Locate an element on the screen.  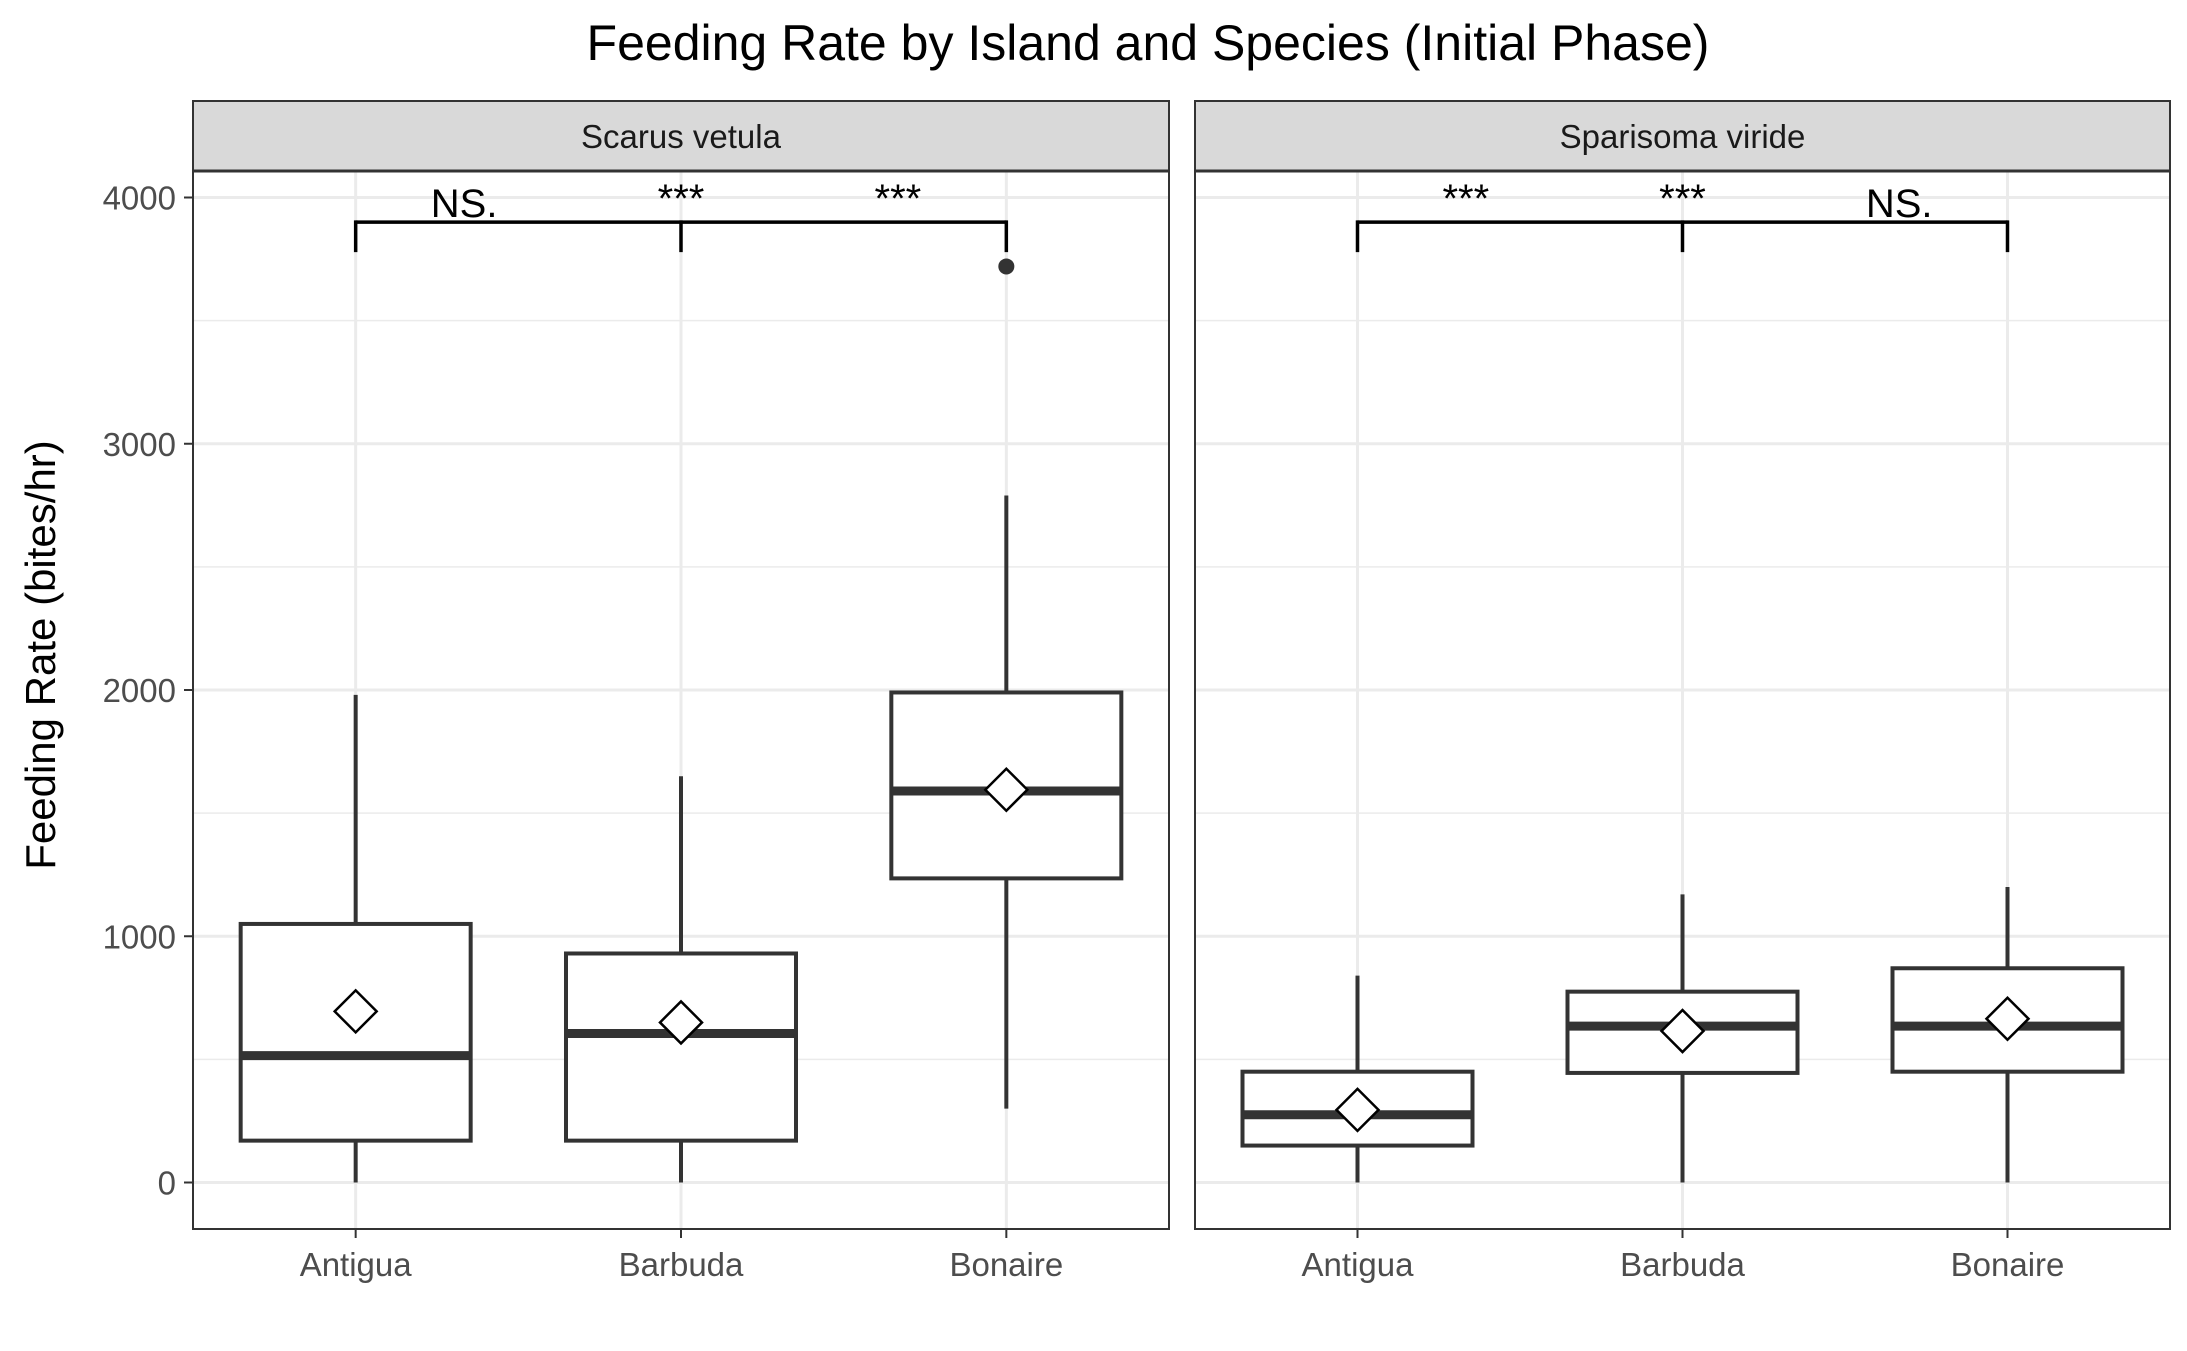
y-tick-label: 0 is located at coordinates (167, 1183).